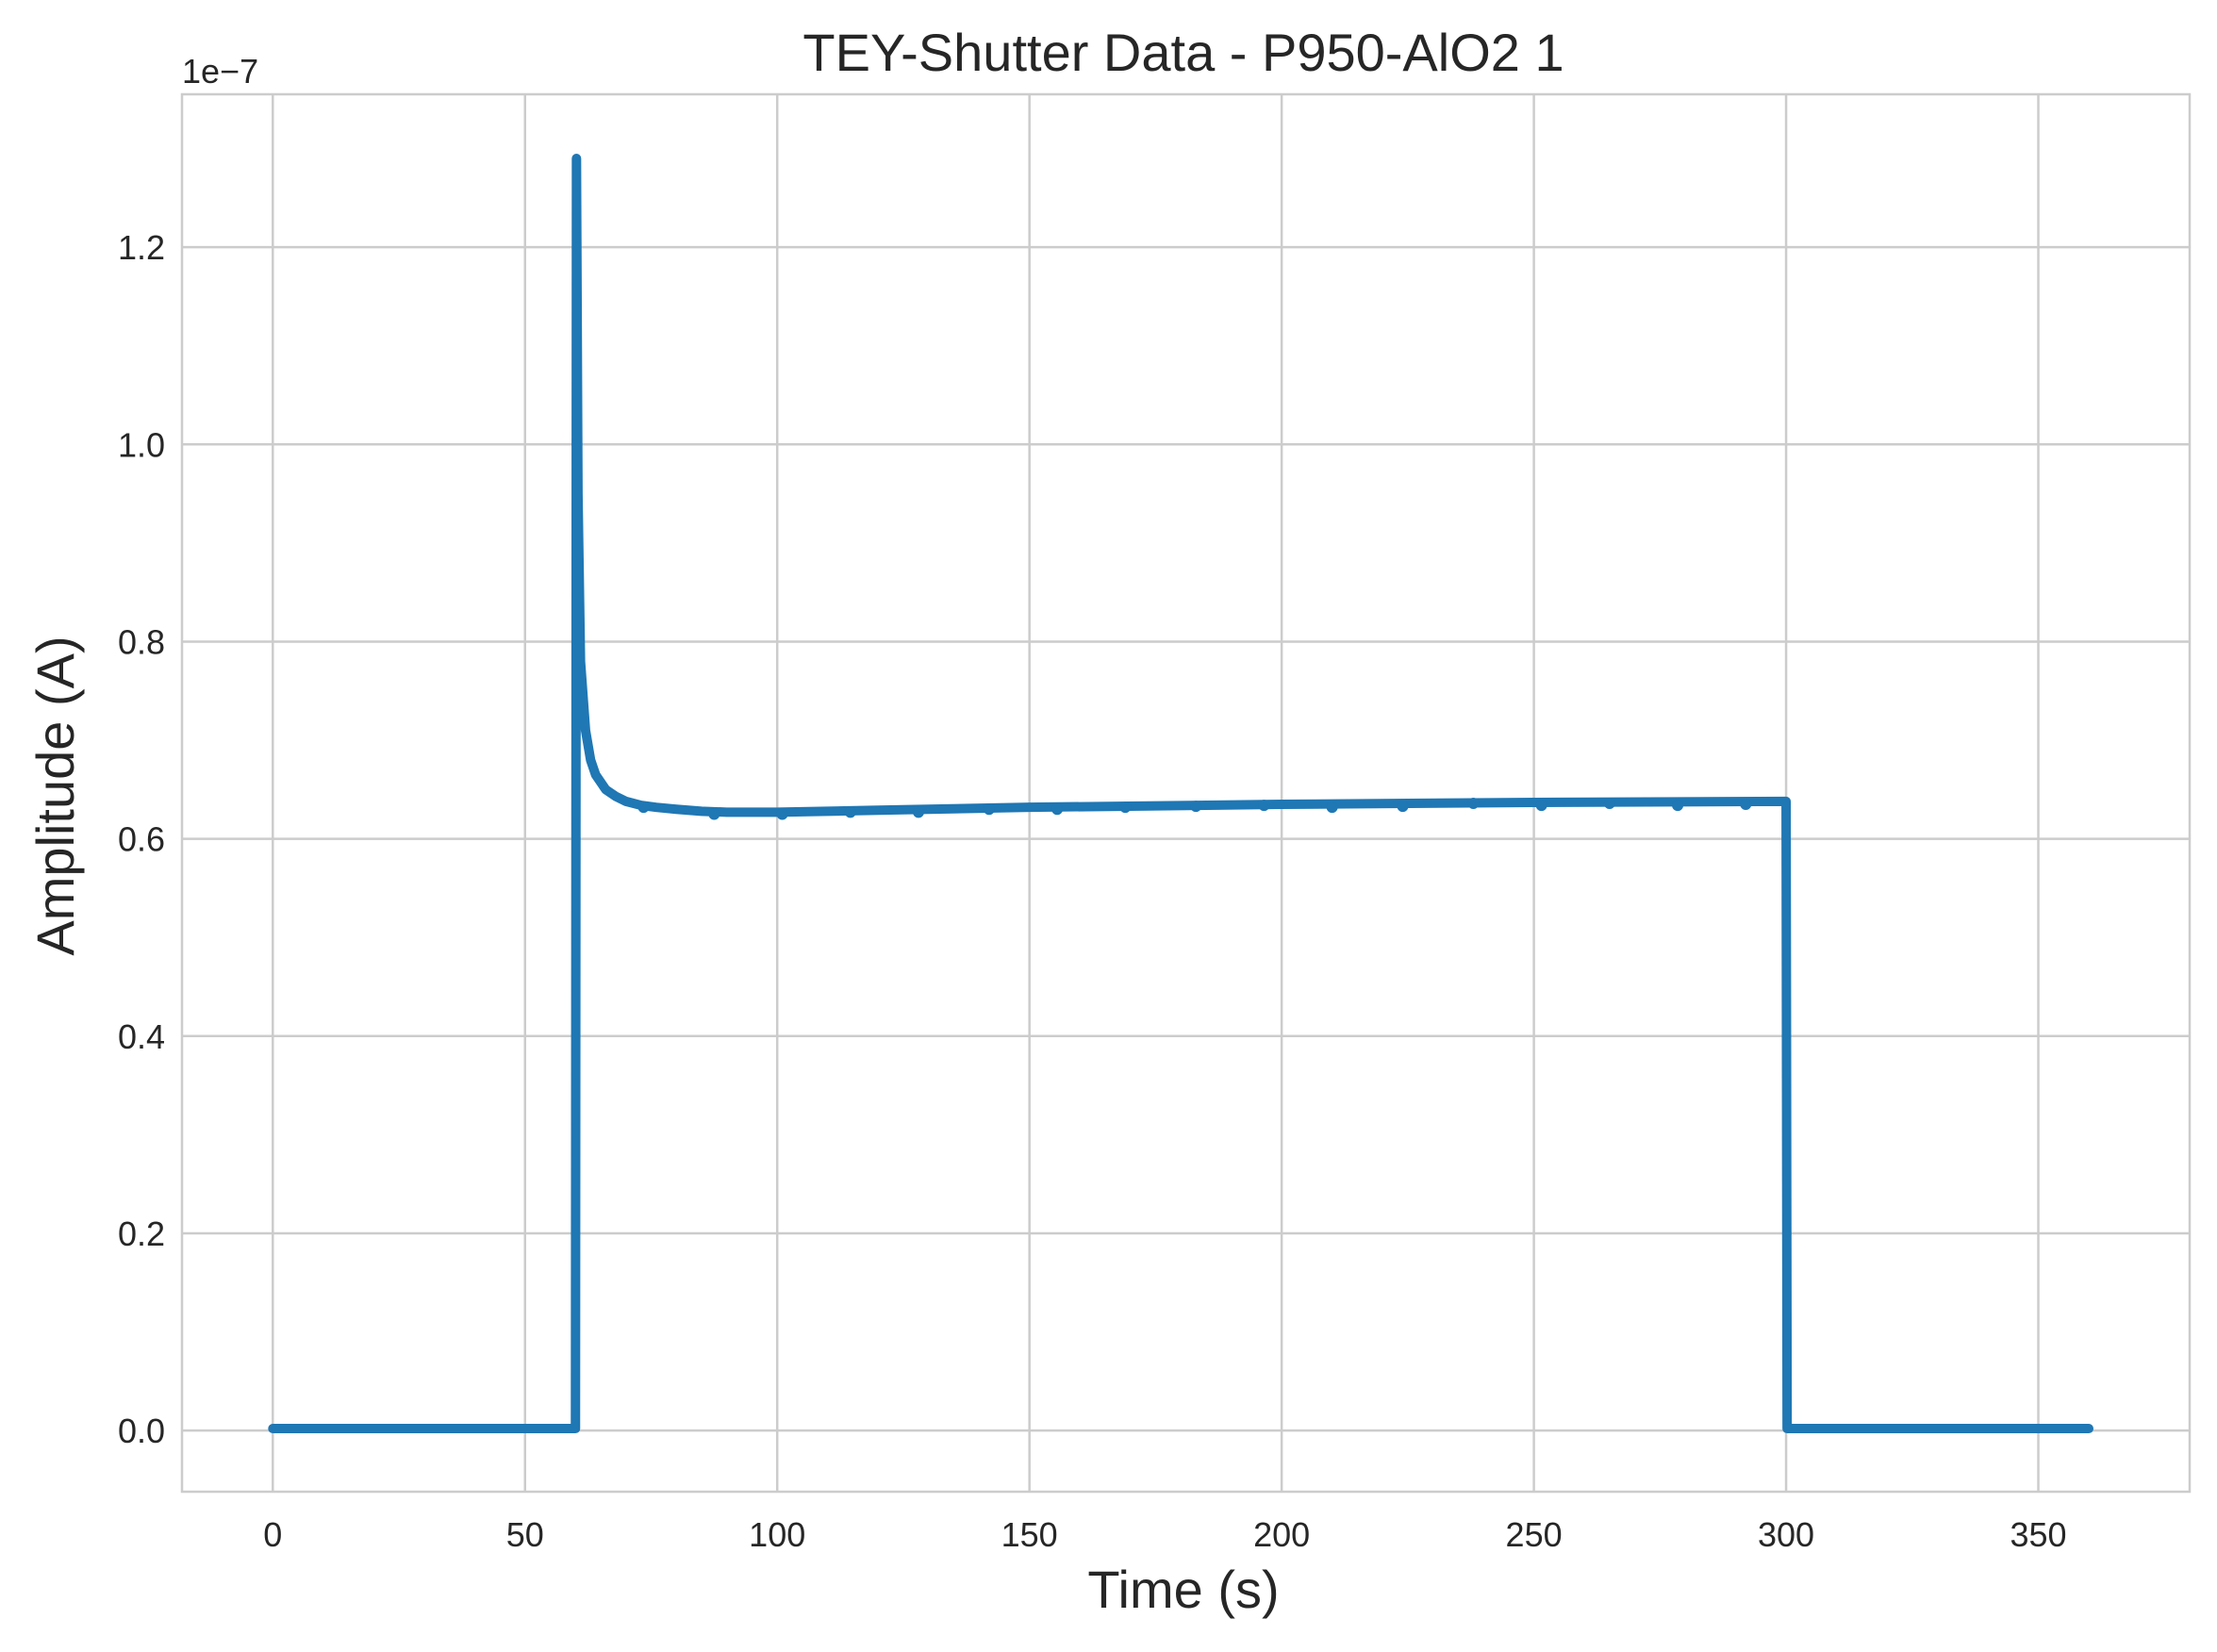 The image size is (2217, 1652). I want to click on y-axis-label: Amplitude (A), so click(55, 795).